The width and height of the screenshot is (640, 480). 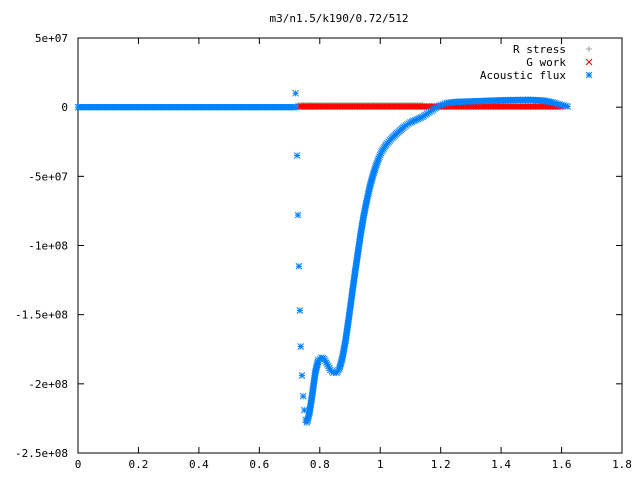 I want to click on x-tick-label: 0.6, so click(x=259, y=464).